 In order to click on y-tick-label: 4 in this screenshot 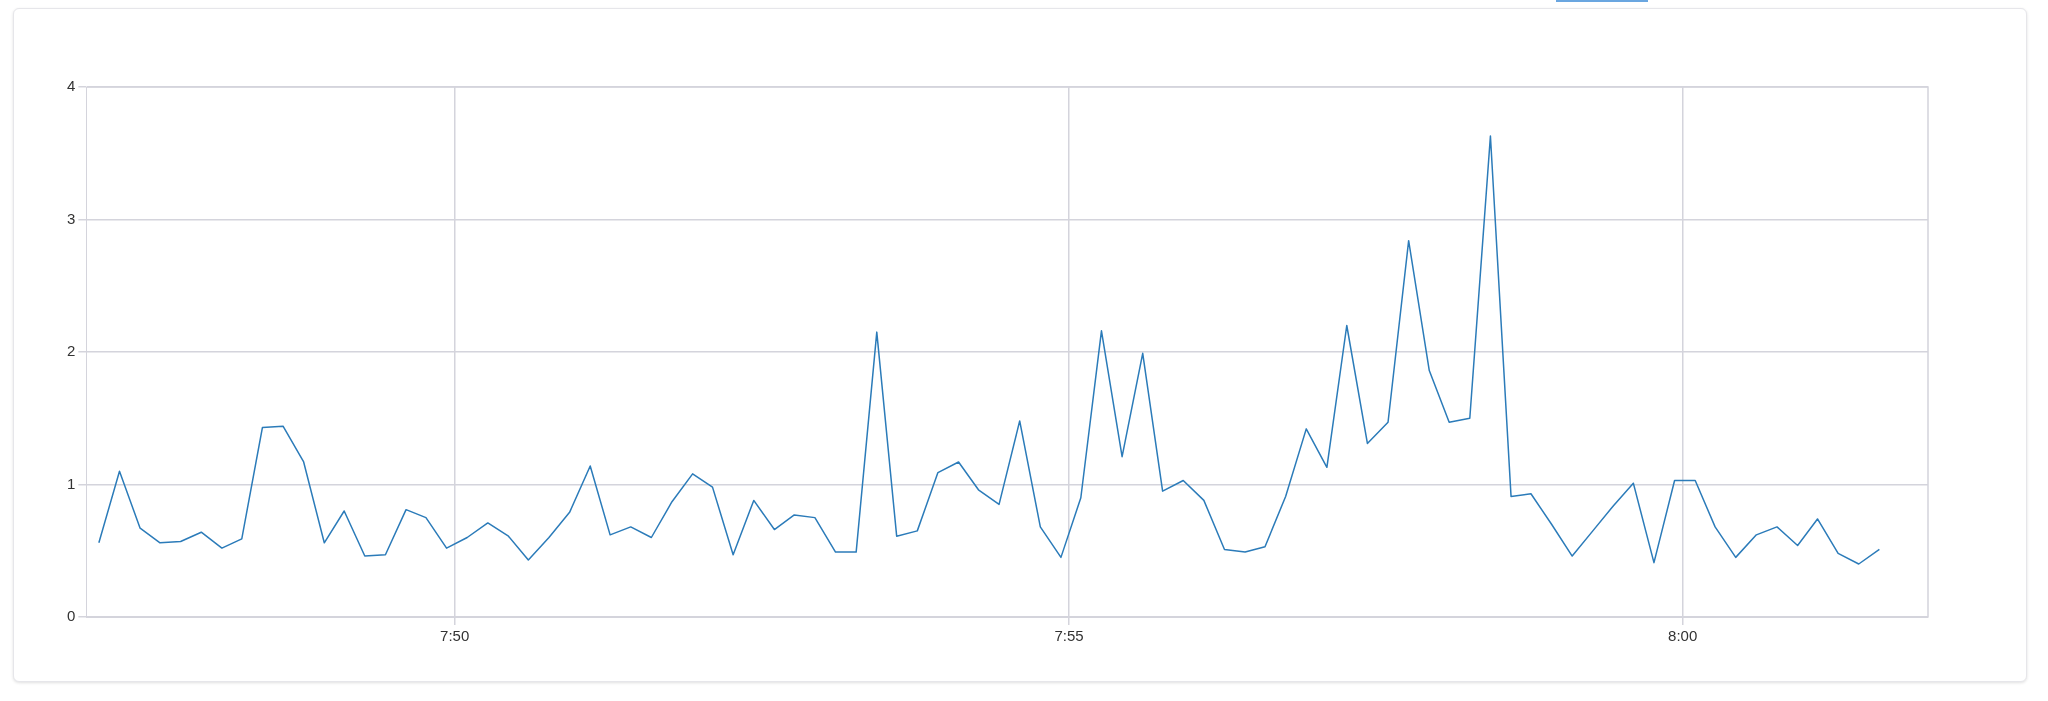, I will do `click(71, 86)`.